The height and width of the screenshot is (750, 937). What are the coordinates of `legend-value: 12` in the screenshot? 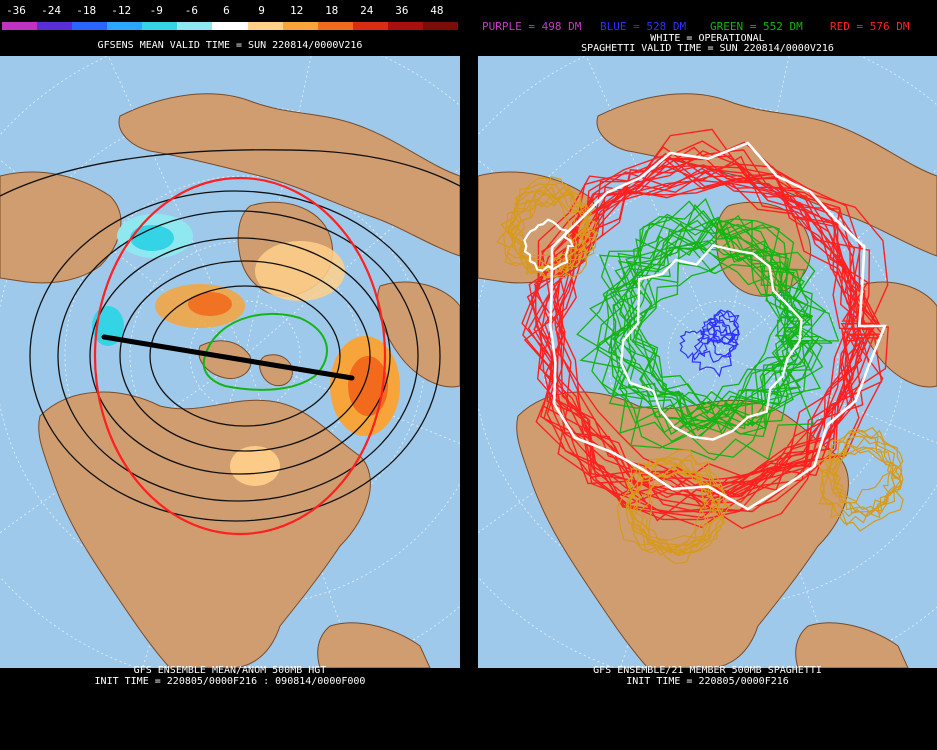 It's located at (296, 10).